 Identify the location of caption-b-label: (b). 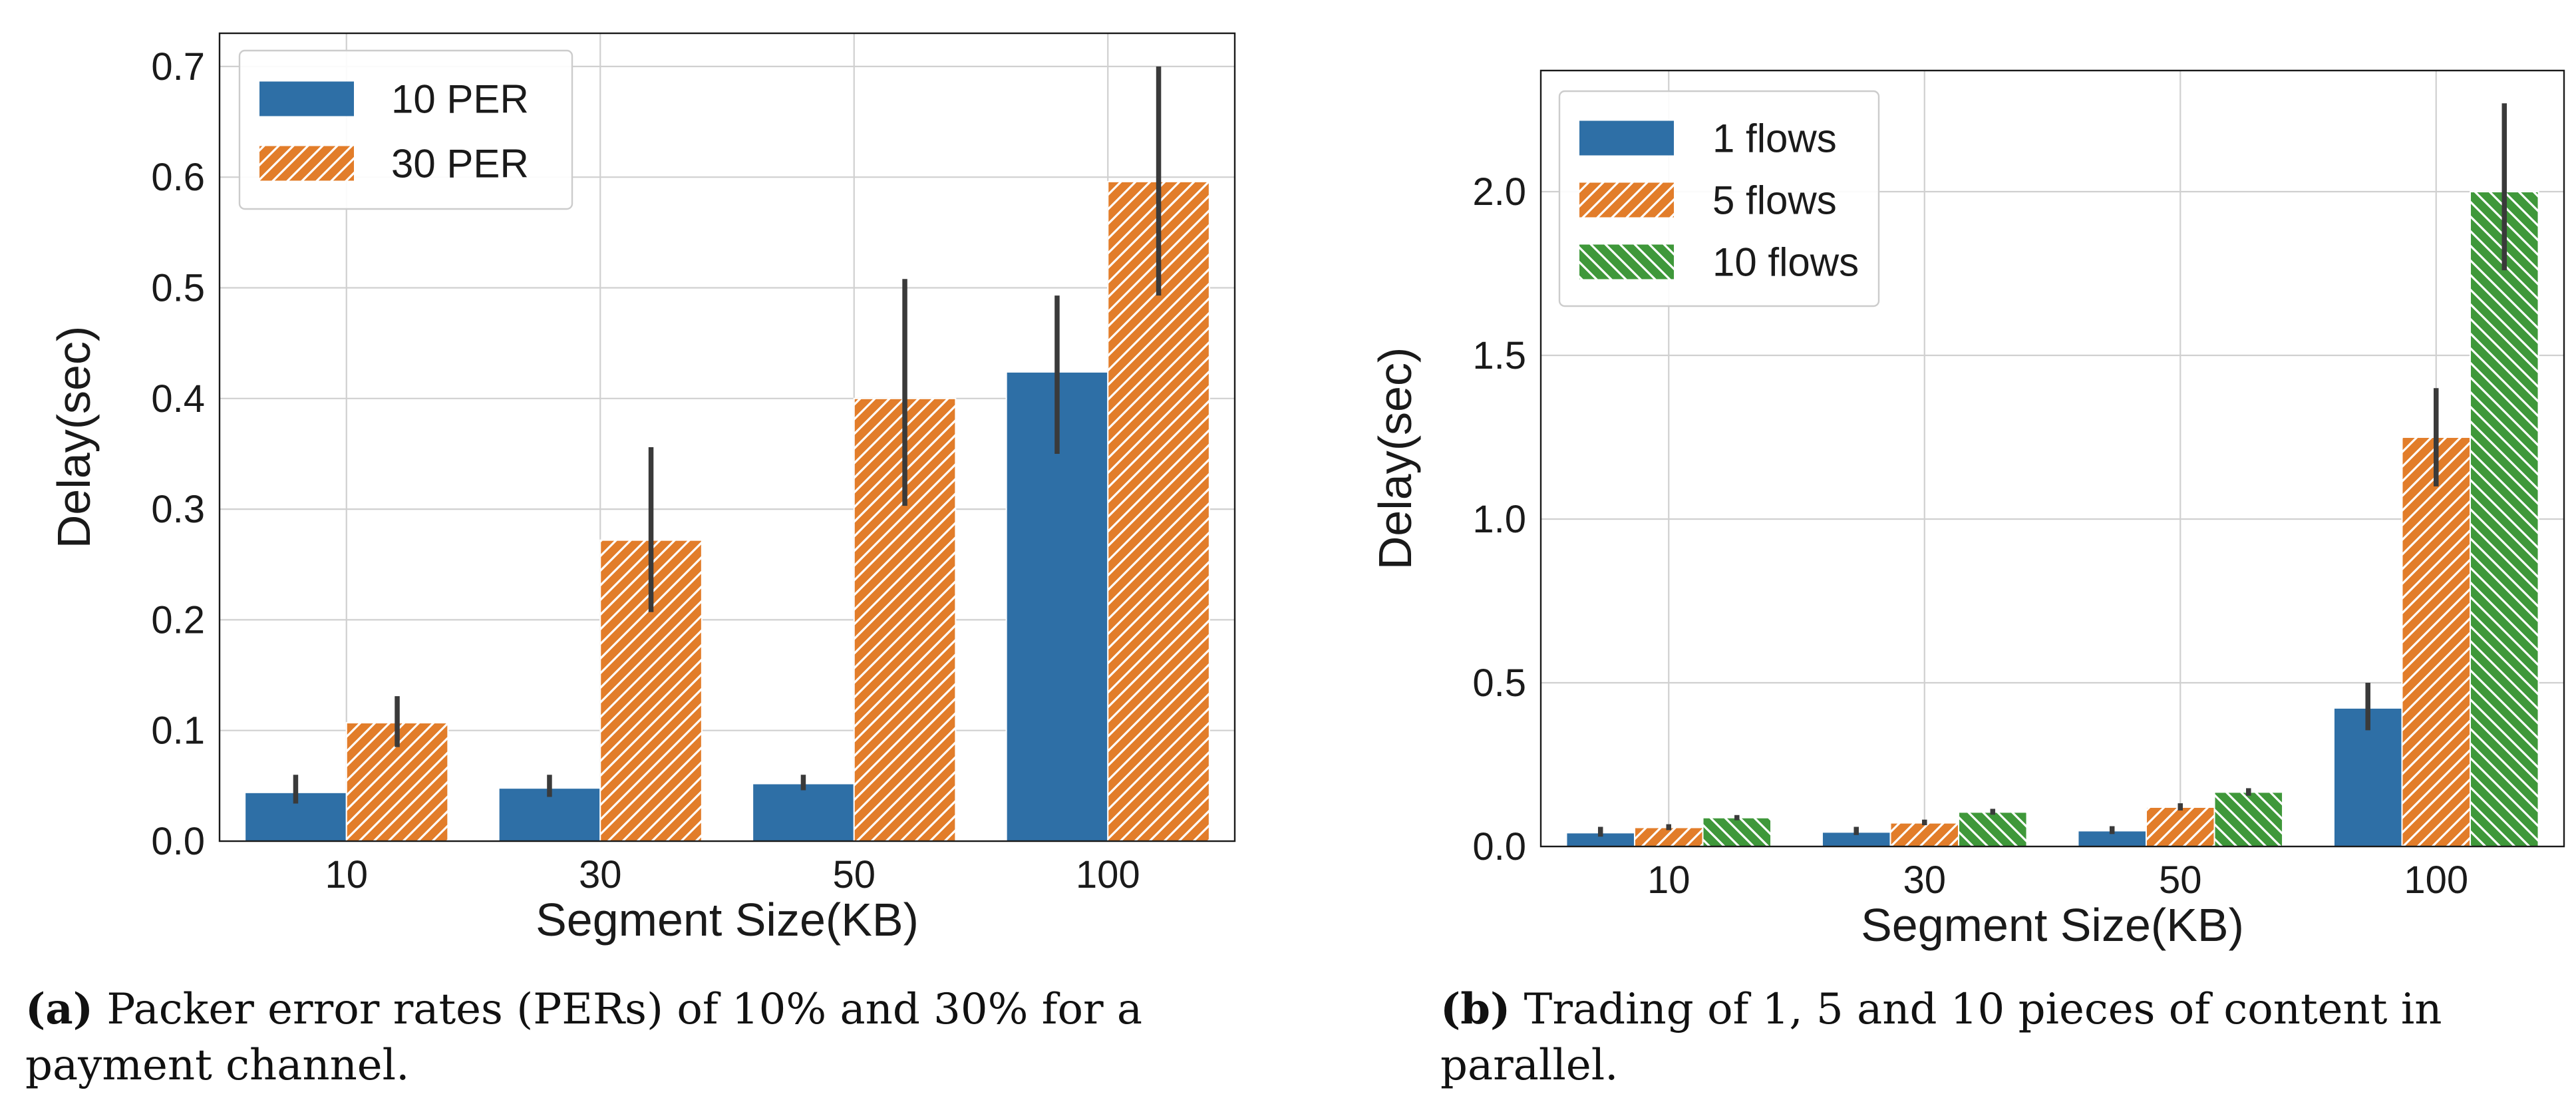
(1475, 1009).